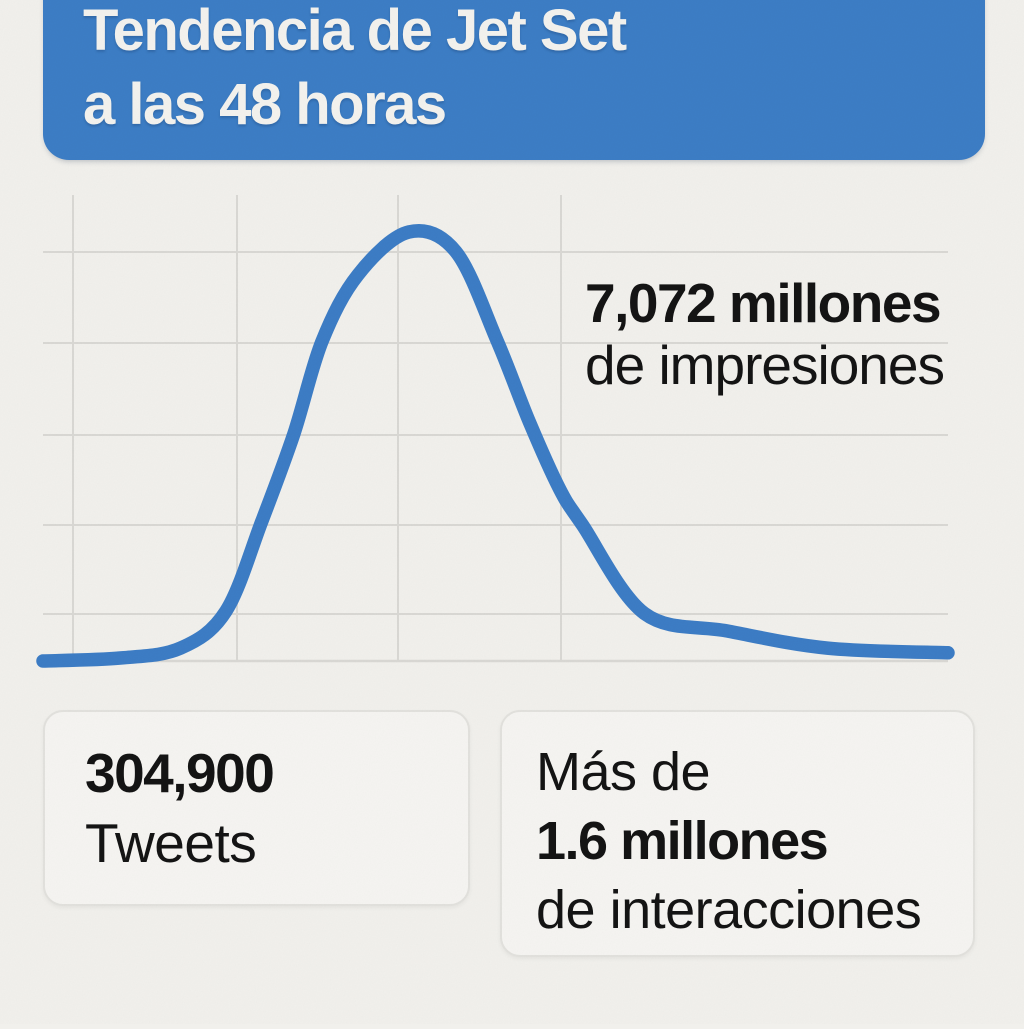 Image resolution: width=1024 pixels, height=1029 pixels. Describe the element at coordinates (171, 843) in the screenshot. I see `tweets-label: Tweets` at that location.